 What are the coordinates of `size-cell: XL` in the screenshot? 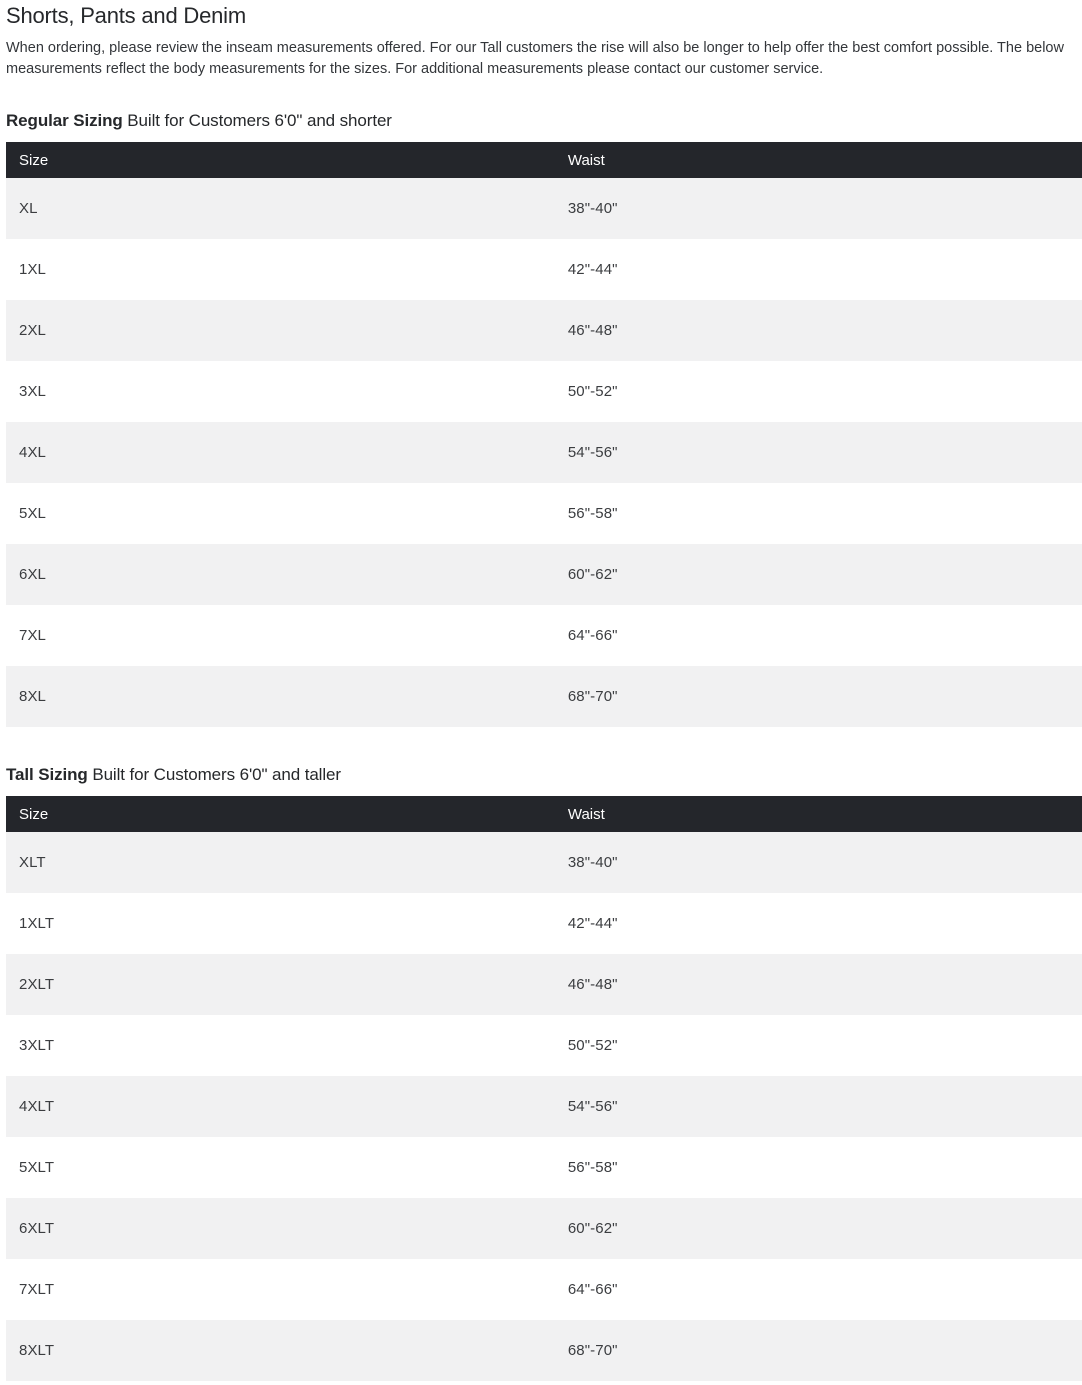 It's located at (28, 208).